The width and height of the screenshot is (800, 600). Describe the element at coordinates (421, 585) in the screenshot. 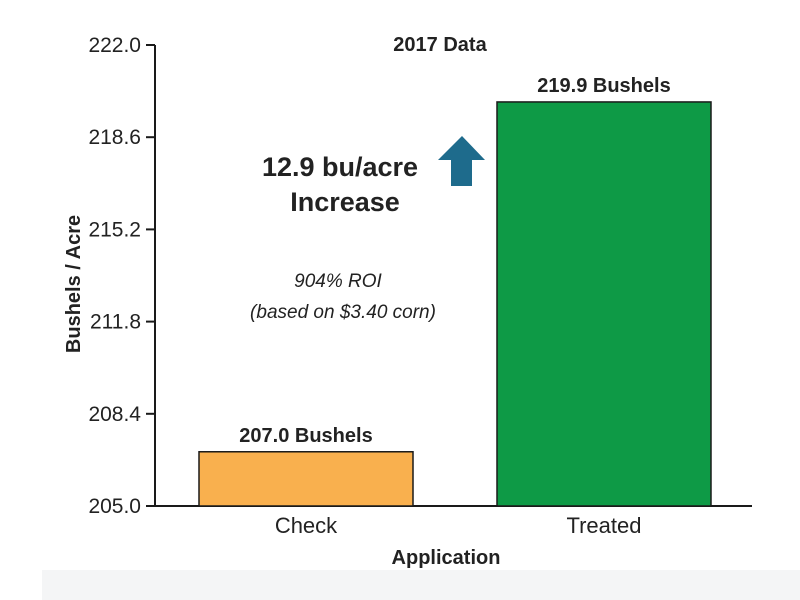

I see `footer-band` at that location.